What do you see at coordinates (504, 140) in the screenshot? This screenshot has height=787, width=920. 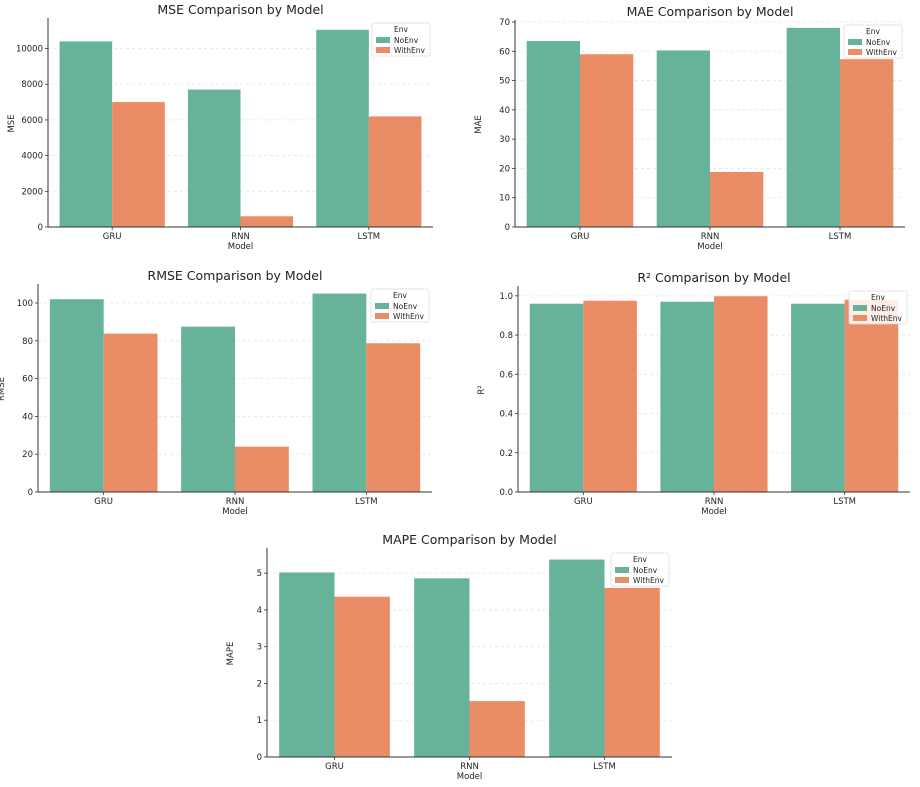 I see `y-tick-label: 30` at bounding box center [504, 140].